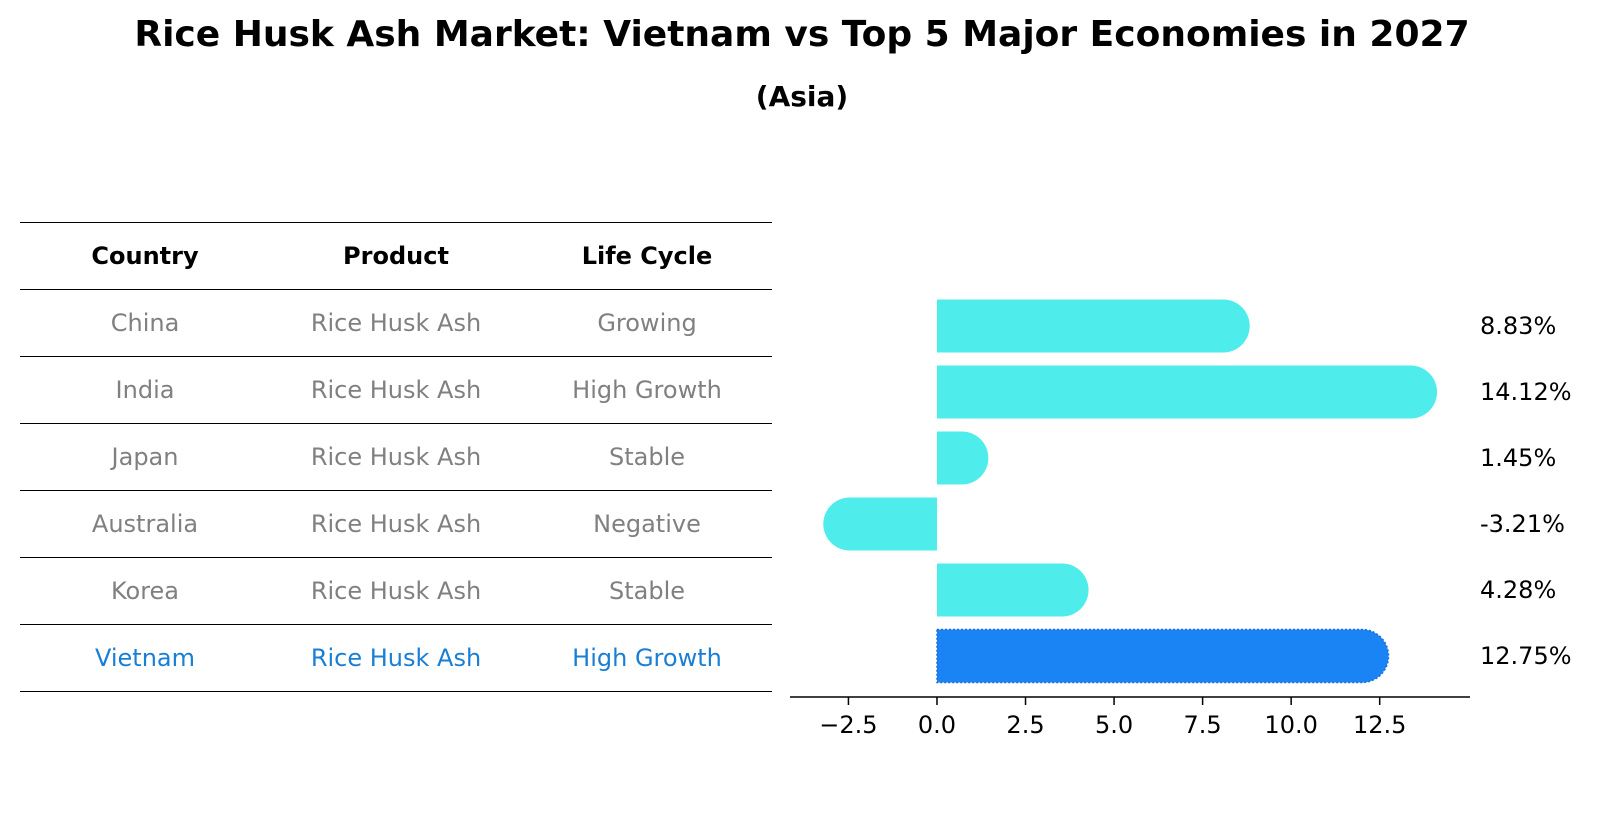  I want to click on bar-value-label: 1.45%, so click(1518, 458).